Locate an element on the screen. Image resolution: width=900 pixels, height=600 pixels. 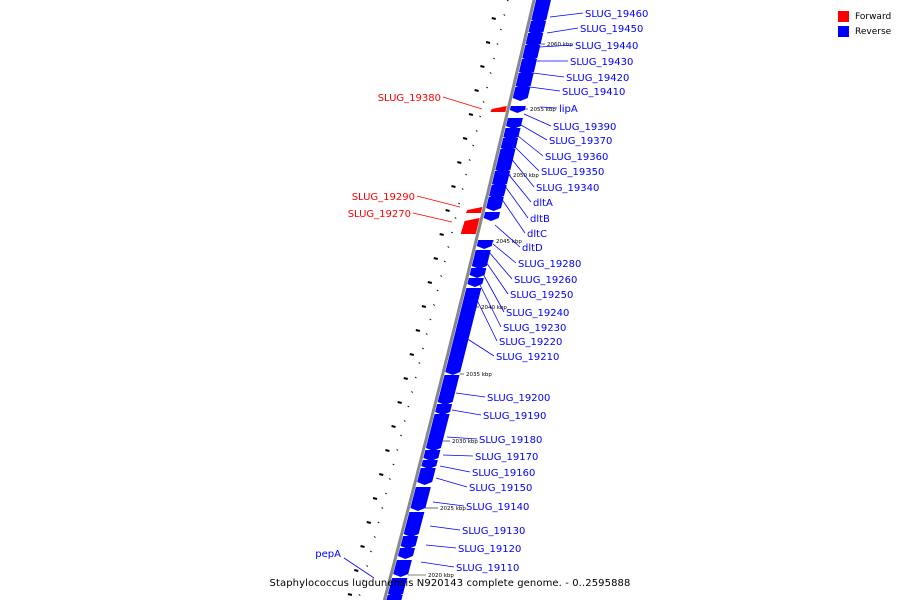
kbp-tick-label: 2020 kbp is located at coordinates (441, 576).